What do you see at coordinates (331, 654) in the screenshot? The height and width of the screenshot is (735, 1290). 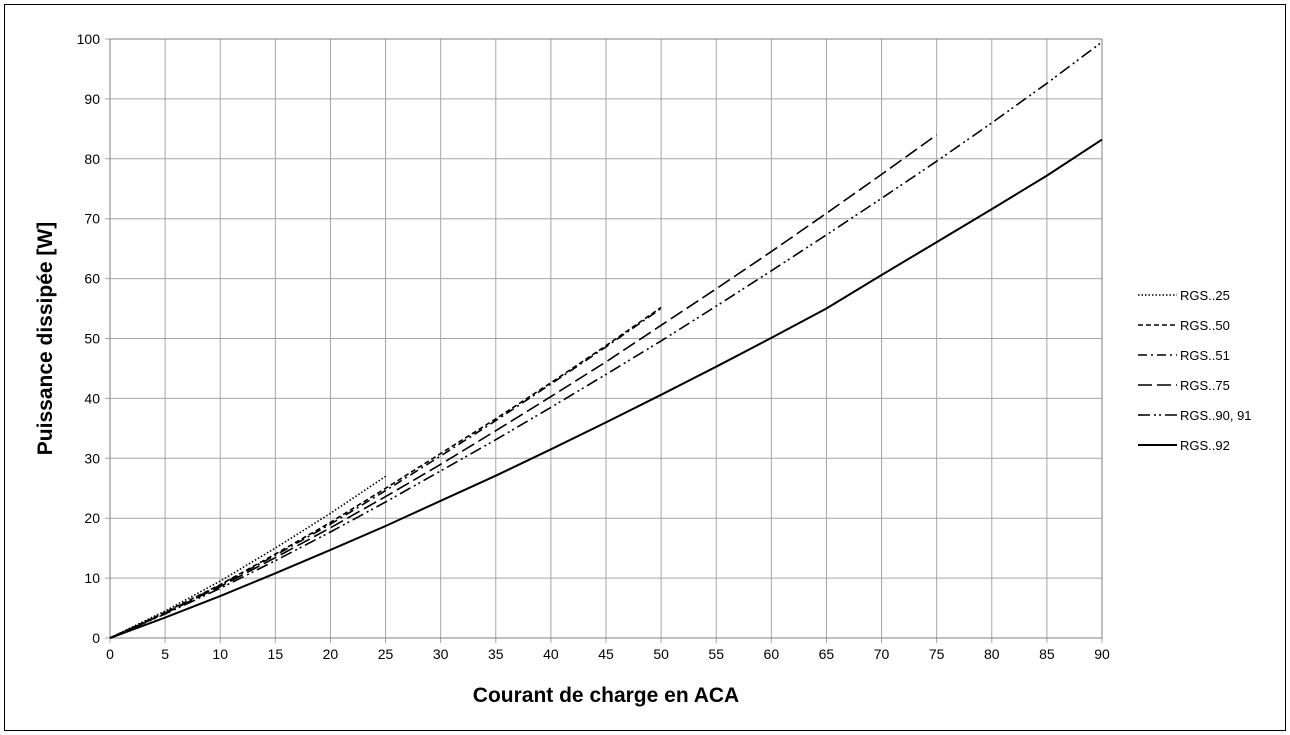 I see `x-tick-label: 20` at bounding box center [331, 654].